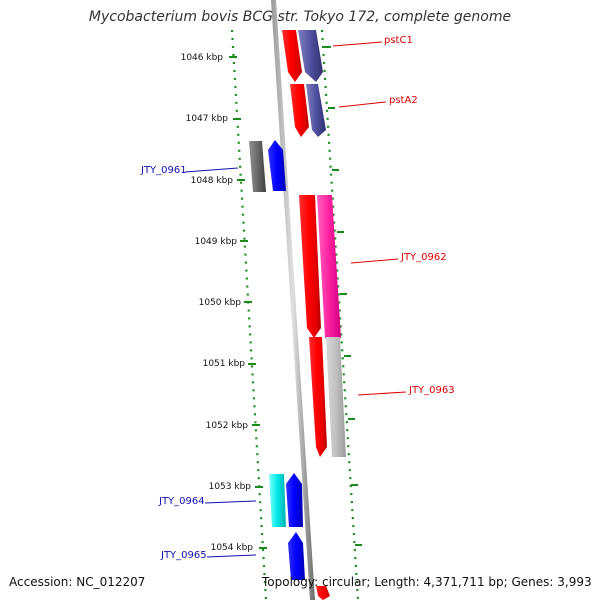  I want to click on gene-JTY_0962-block, so click(310, 266).